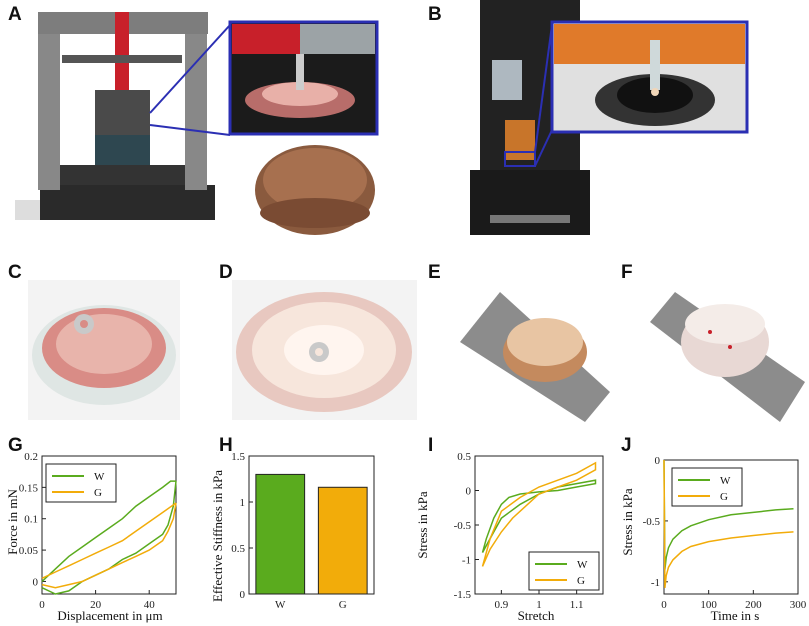  I want to click on chart-g-ytick-label: 0.15, so click(29, 488).